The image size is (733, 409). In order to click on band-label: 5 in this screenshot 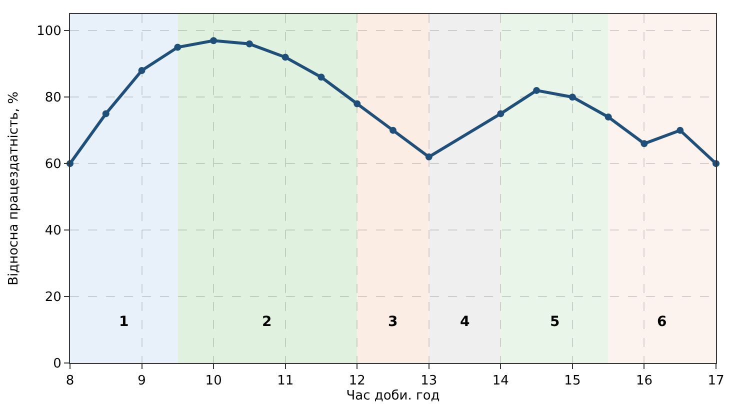, I will do `click(555, 322)`.